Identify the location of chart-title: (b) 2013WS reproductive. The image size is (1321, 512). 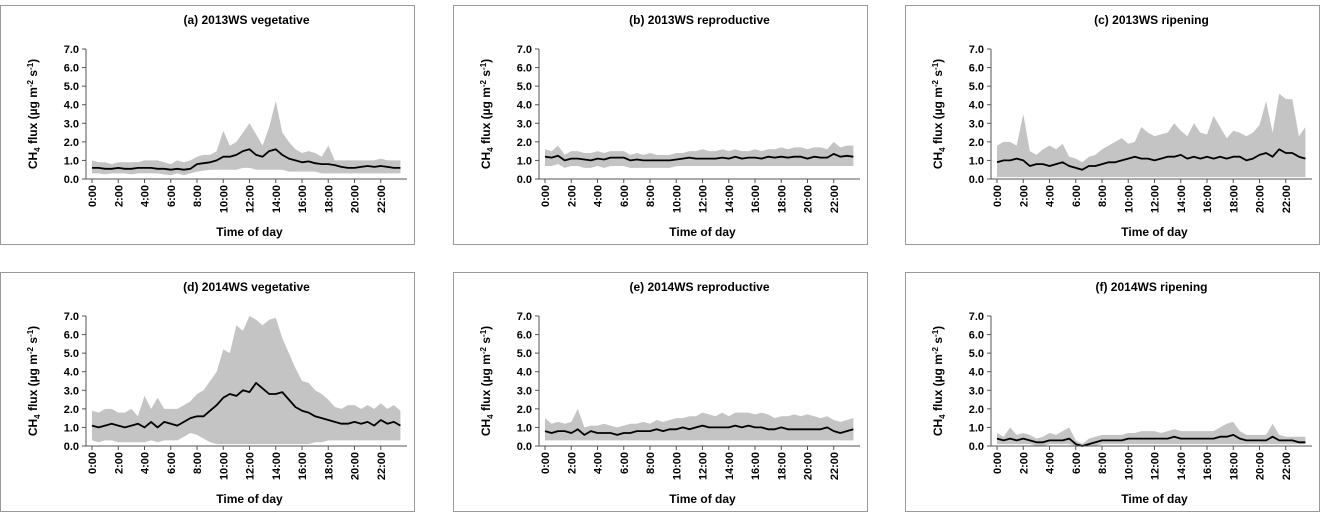
(699, 20).